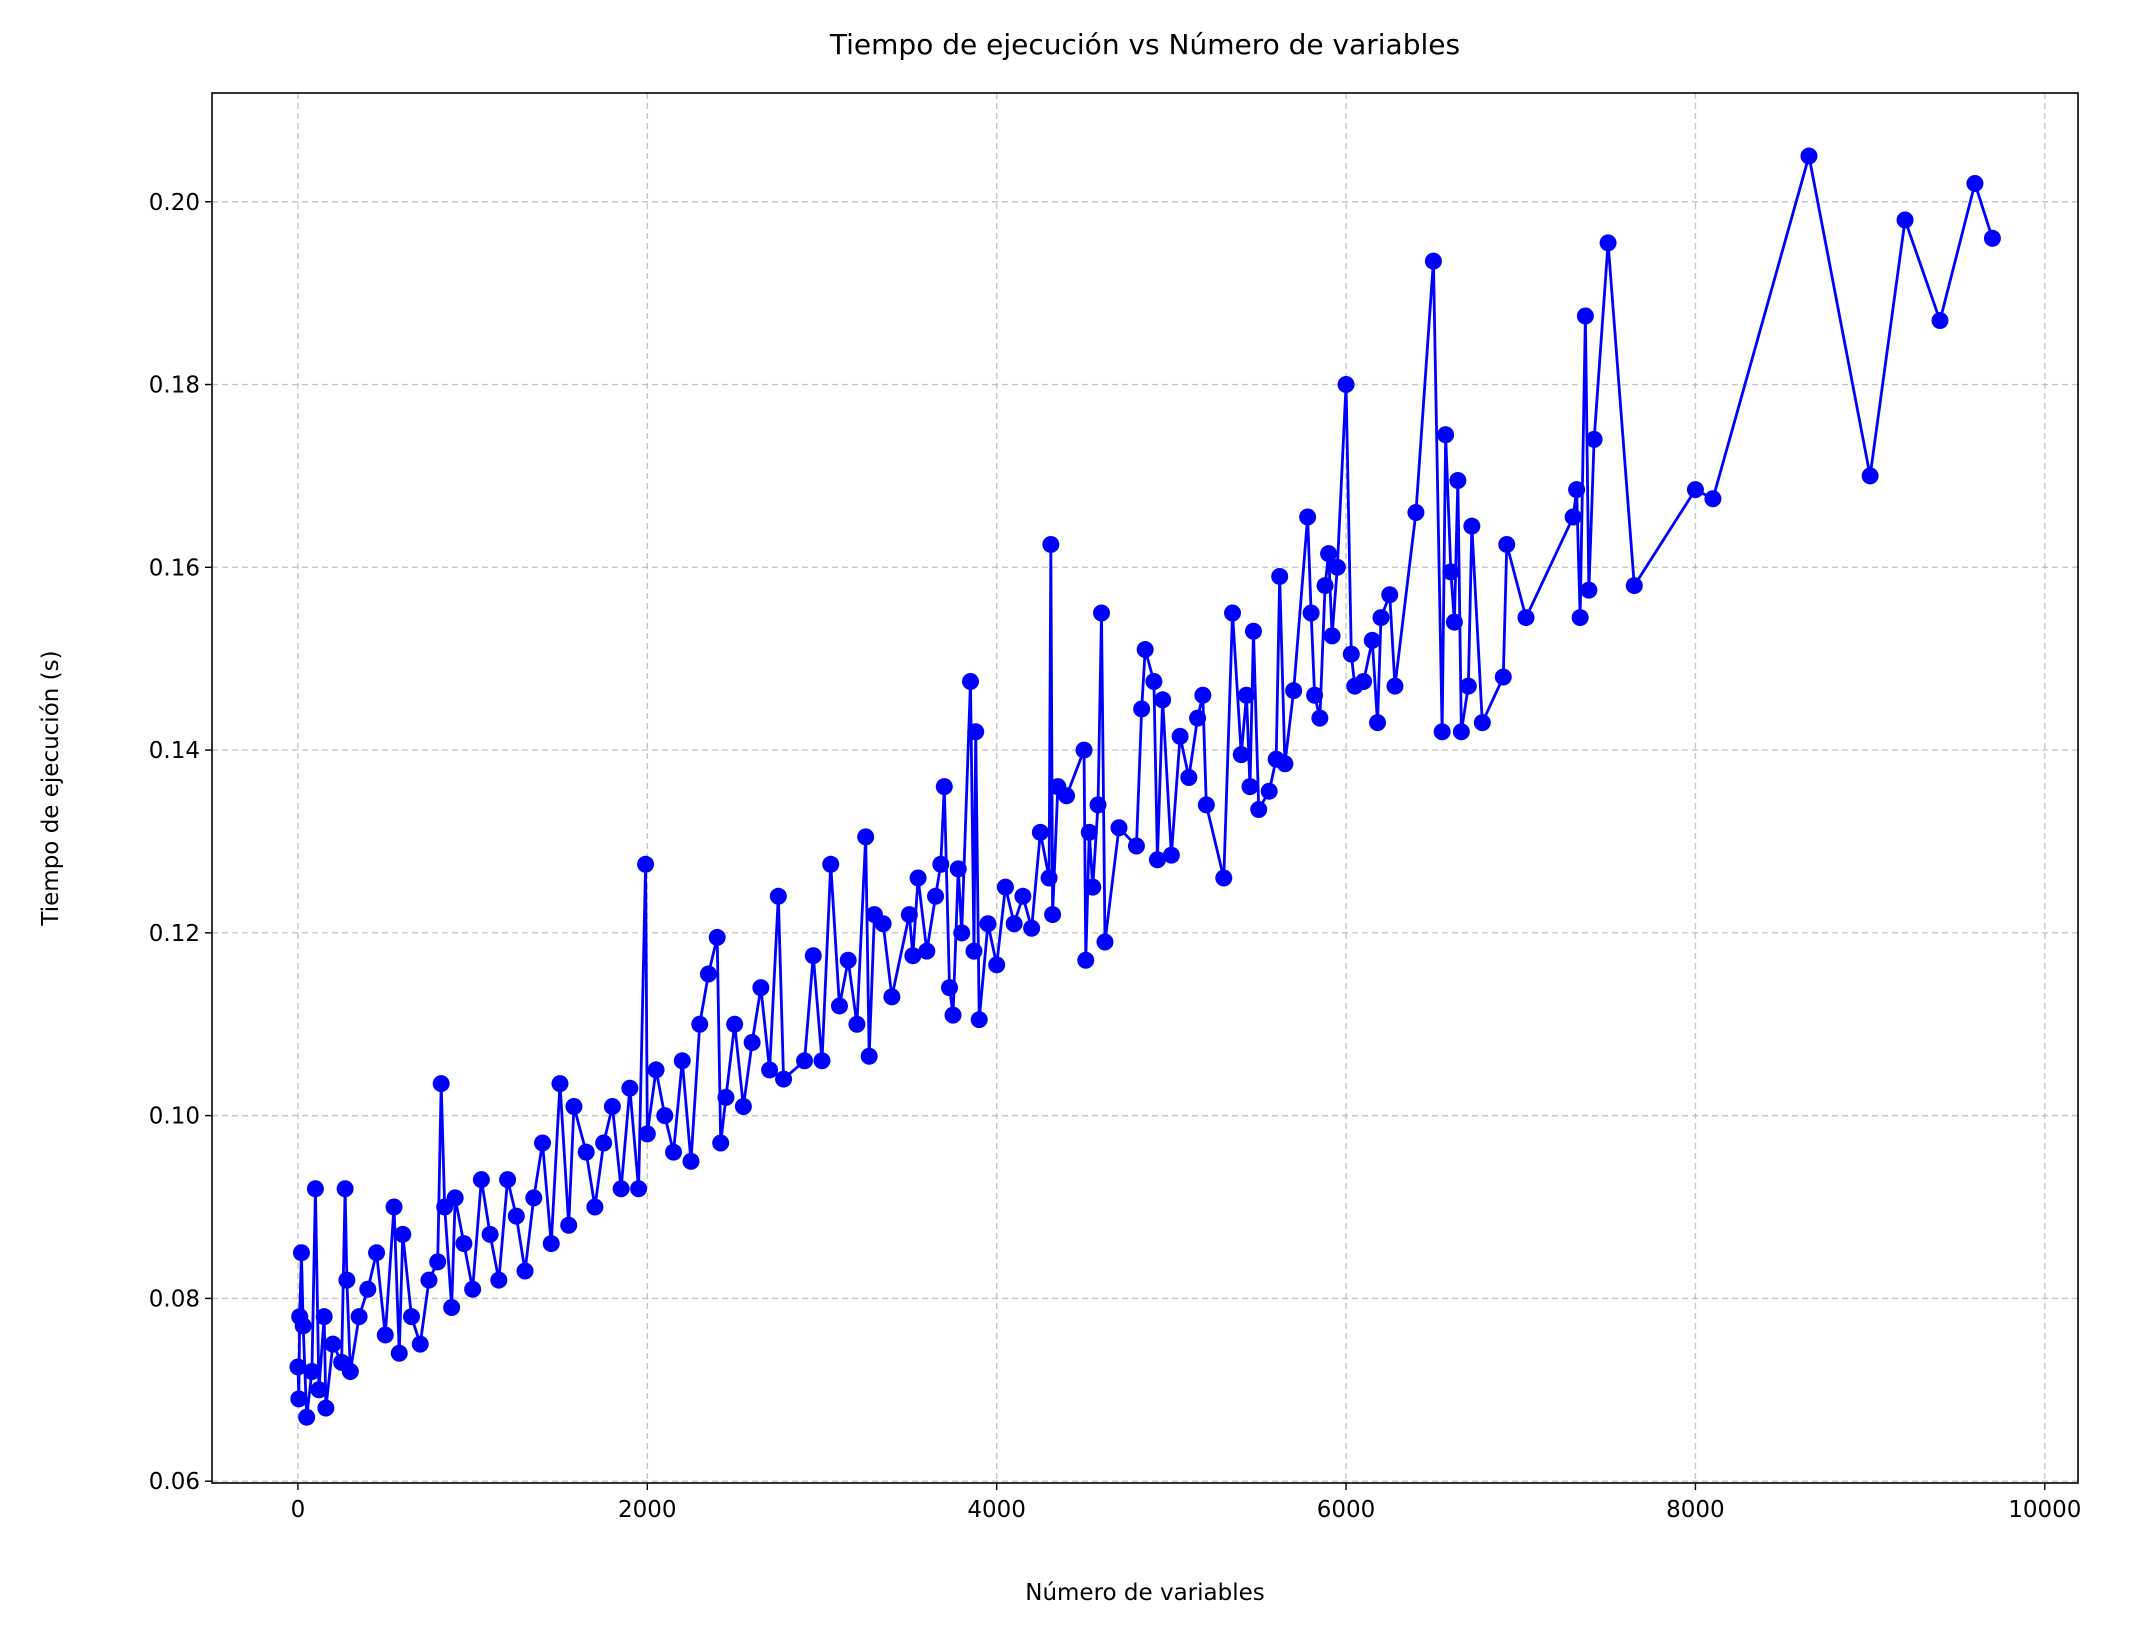  I want to click on x-axis-label: Número de variables, so click(1145, 1593).